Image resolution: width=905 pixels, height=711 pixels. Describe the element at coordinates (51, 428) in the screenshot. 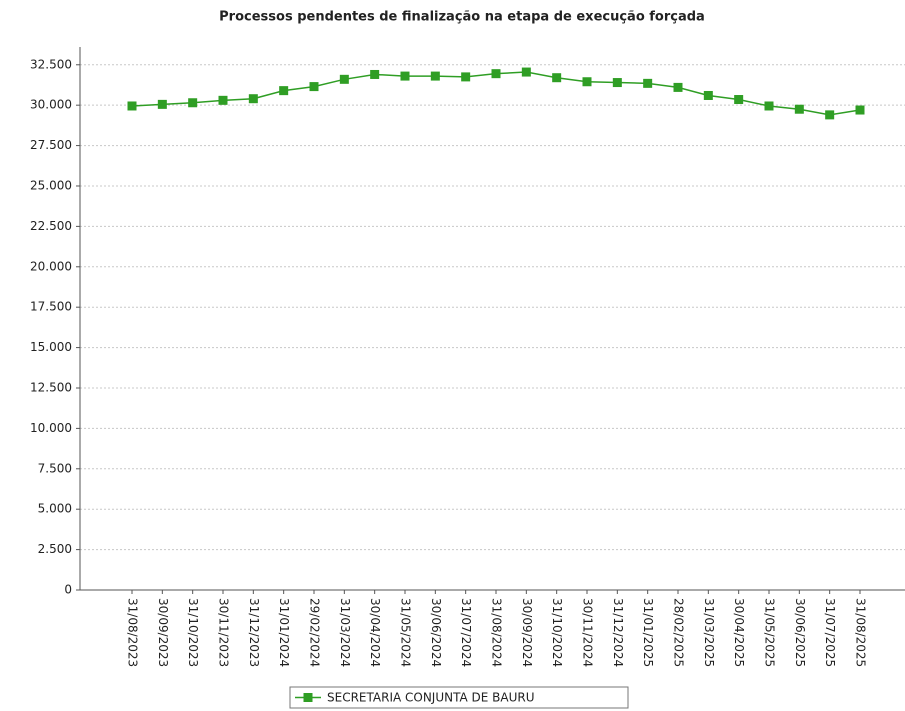

I see `y-tick-label: 10.000` at that location.